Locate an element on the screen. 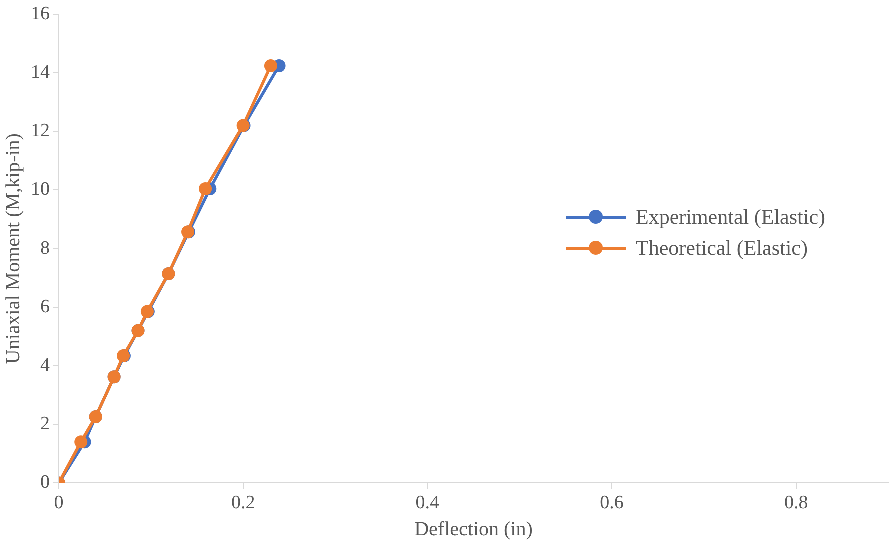 This screenshot has width=895, height=544. x-tick-label: 0.4 is located at coordinates (428, 503).